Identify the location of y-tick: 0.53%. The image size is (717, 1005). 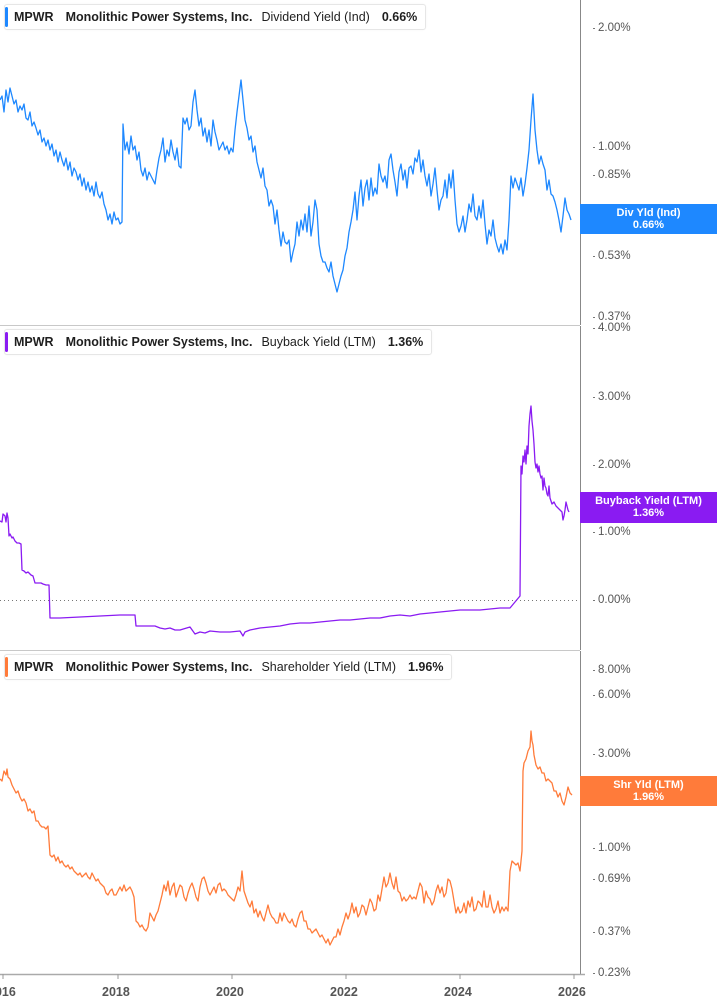
(612, 256).